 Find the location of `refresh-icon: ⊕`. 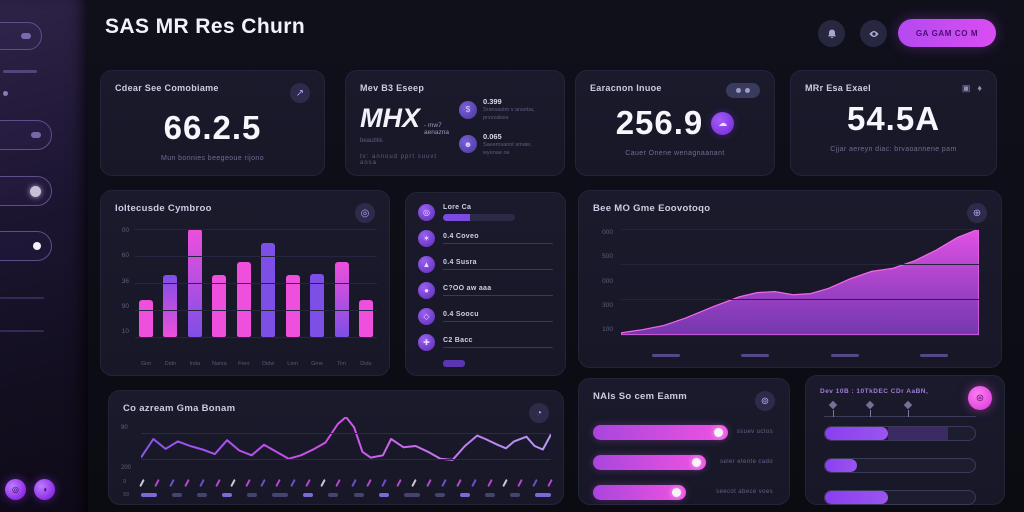

refresh-icon: ⊕ is located at coordinates (977, 213).